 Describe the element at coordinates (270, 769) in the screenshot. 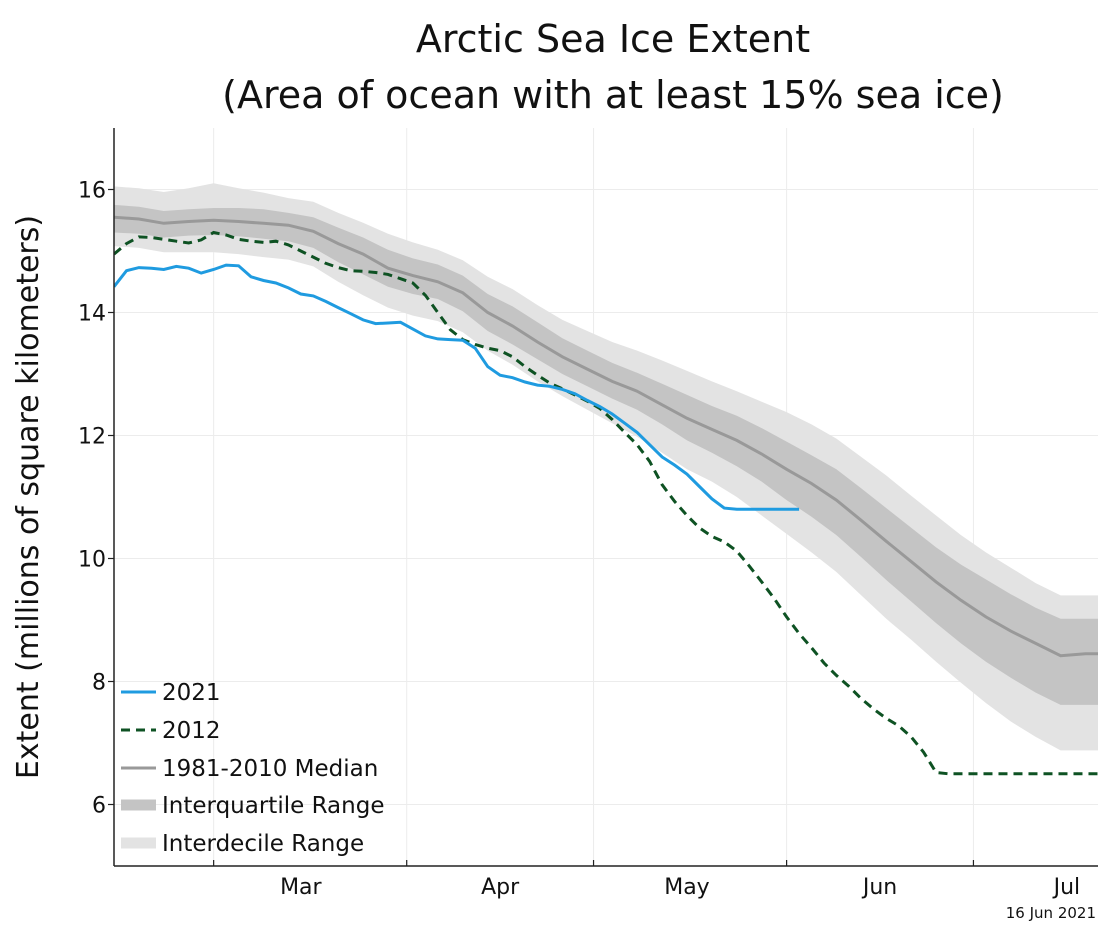

I see `legend-label-median: 1981-2010 Median` at that location.